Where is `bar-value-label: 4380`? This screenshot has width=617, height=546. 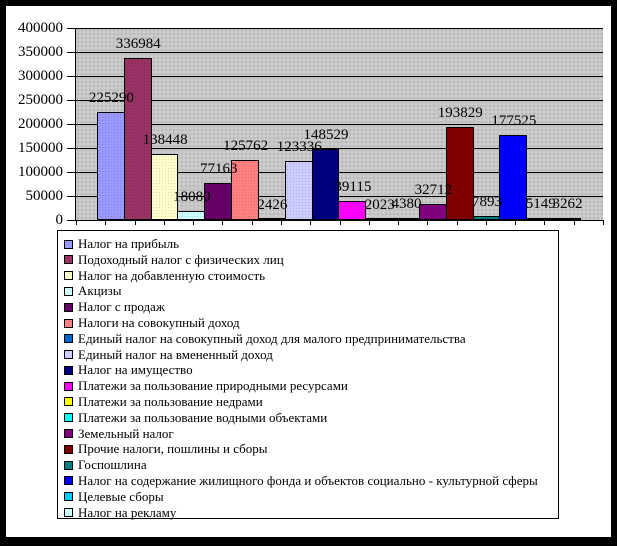
bar-value-label: 4380 is located at coordinates (406, 203).